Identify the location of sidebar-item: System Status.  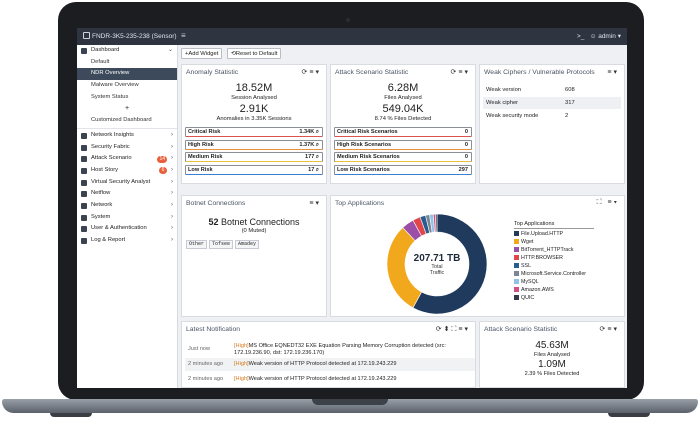
(127, 98).